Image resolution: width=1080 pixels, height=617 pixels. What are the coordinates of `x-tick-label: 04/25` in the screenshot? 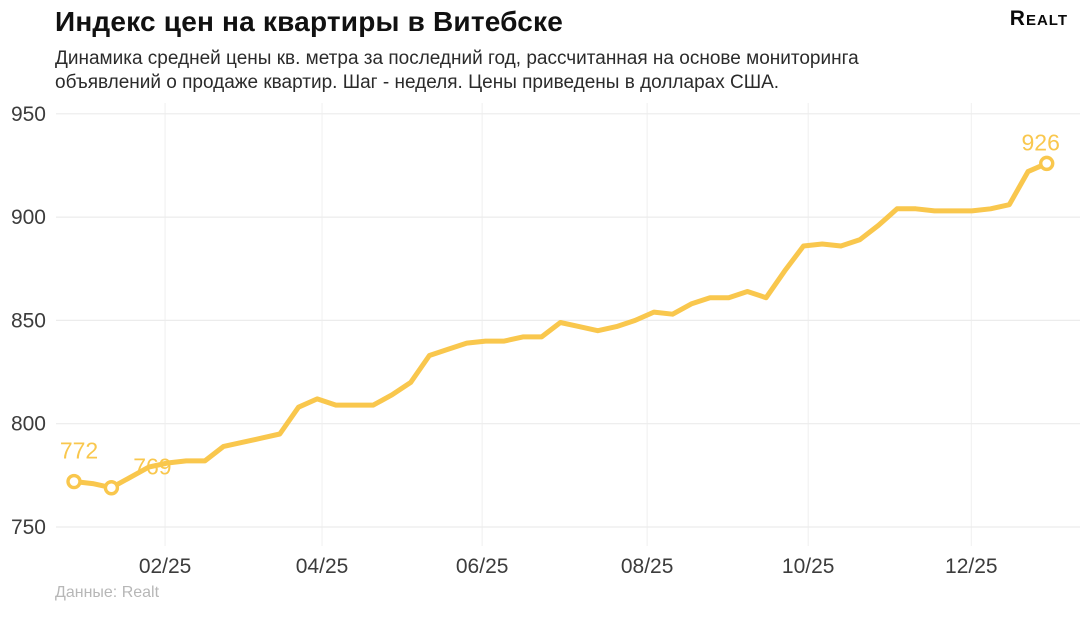 It's located at (322, 566).